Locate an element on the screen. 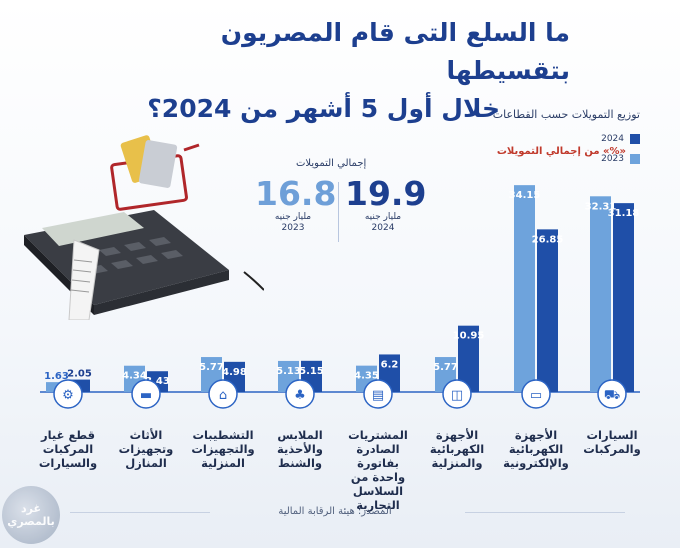  value-label-2023: 4.35 is located at coordinates (366, 376).